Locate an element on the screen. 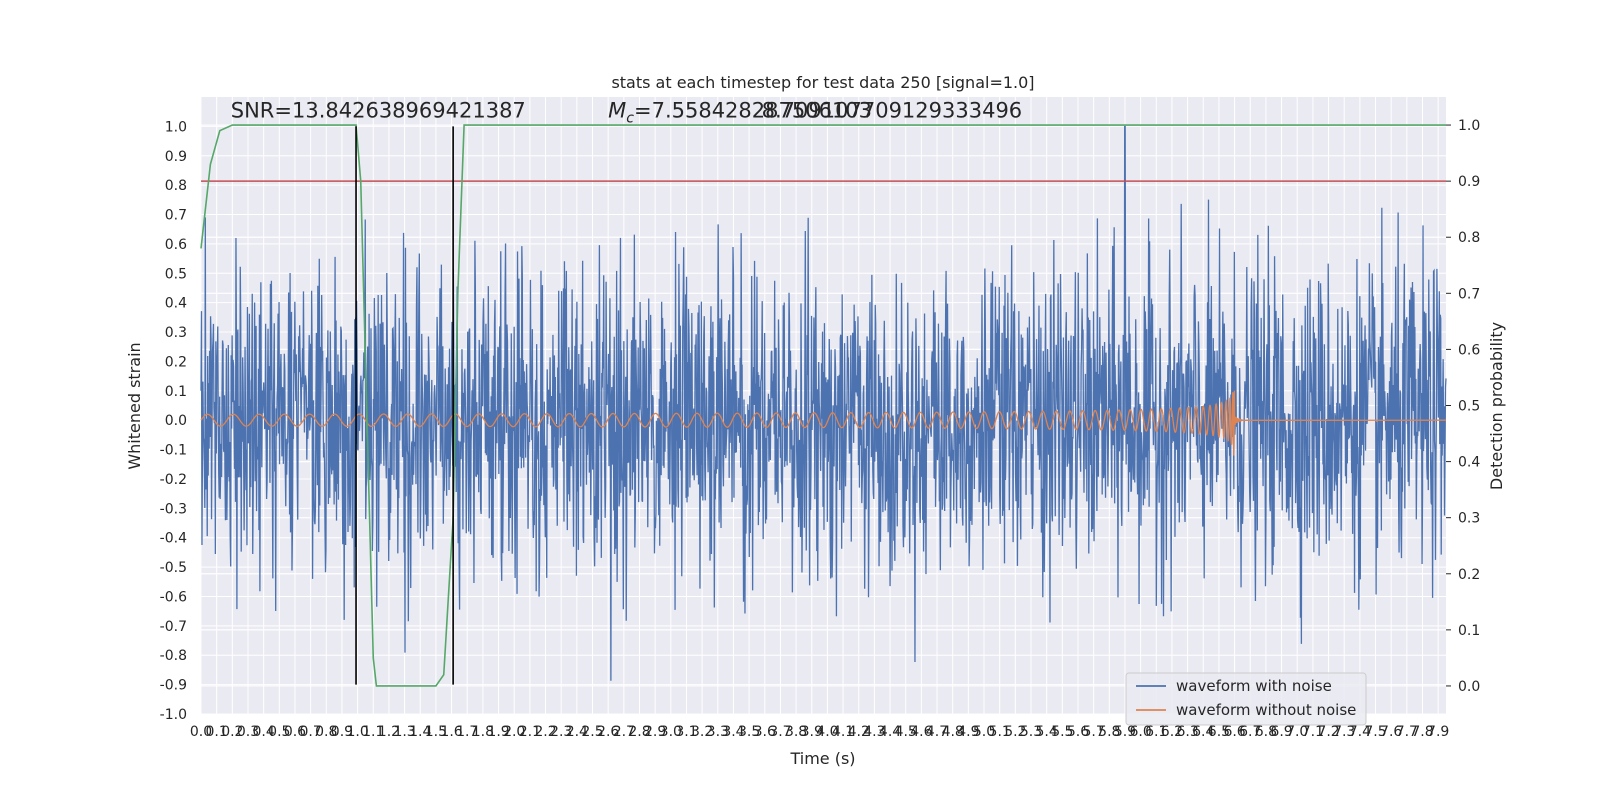  x-tick-label: 5.6 is located at coordinates (1078, 732).